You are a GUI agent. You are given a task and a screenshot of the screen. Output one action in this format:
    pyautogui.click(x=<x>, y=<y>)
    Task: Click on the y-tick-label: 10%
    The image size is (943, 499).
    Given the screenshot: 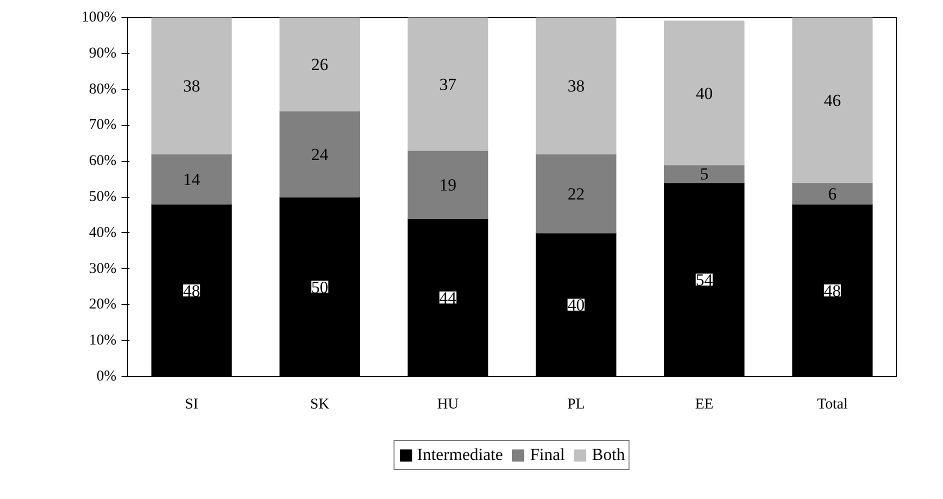 What is the action you would take?
    pyautogui.click(x=103, y=340)
    